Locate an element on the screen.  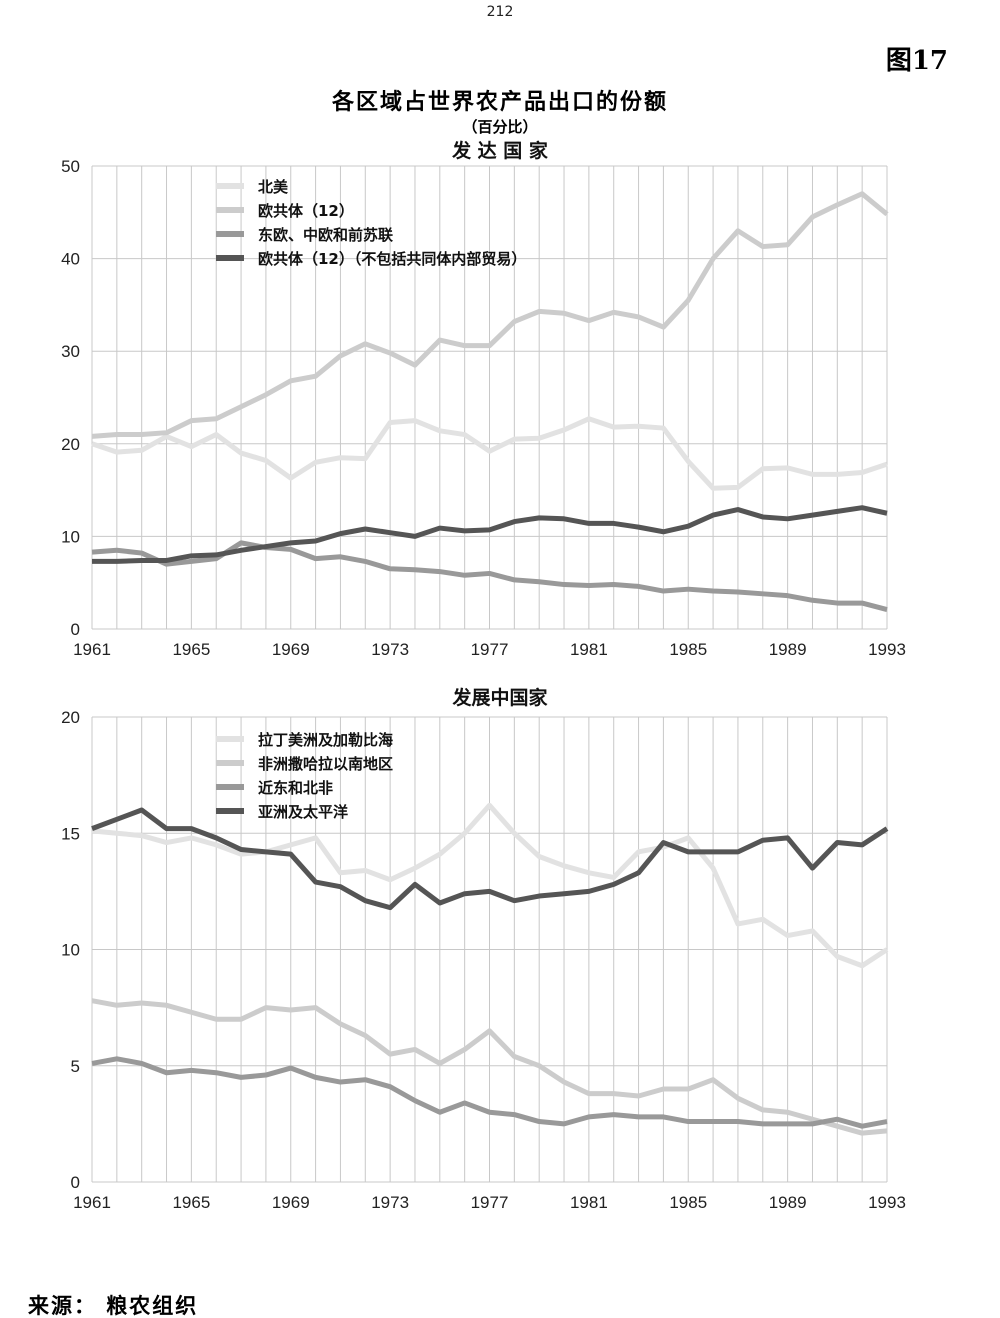
legend-label: 拉丁美洲及加勒比海 is located at coordinates (325, 740).